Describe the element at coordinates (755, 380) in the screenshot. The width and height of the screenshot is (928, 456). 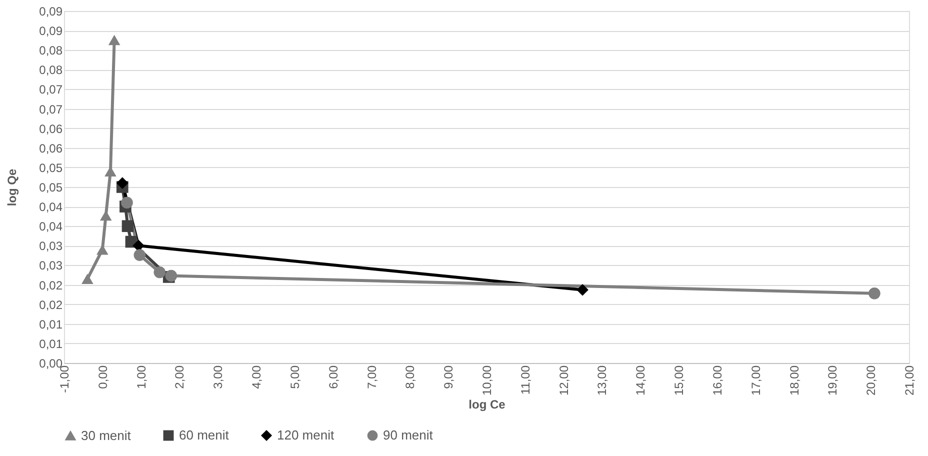
I see `x-tick-label: 17,00` at that location.